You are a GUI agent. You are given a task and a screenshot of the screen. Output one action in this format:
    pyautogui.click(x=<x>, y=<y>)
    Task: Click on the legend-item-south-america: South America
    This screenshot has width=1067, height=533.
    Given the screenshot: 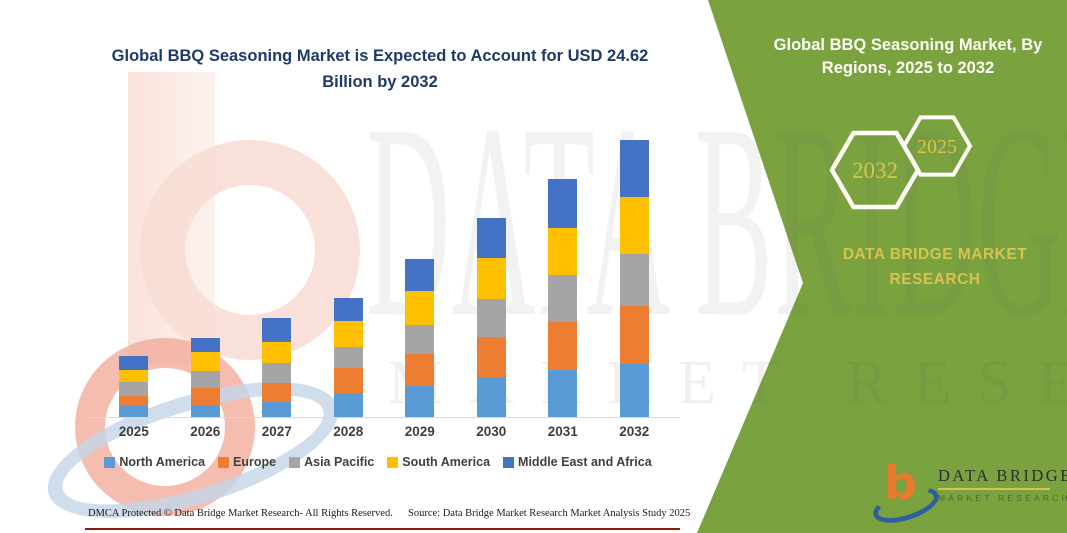 What is the action you would take?
    pyautogui.click(x=438, y=462)
    